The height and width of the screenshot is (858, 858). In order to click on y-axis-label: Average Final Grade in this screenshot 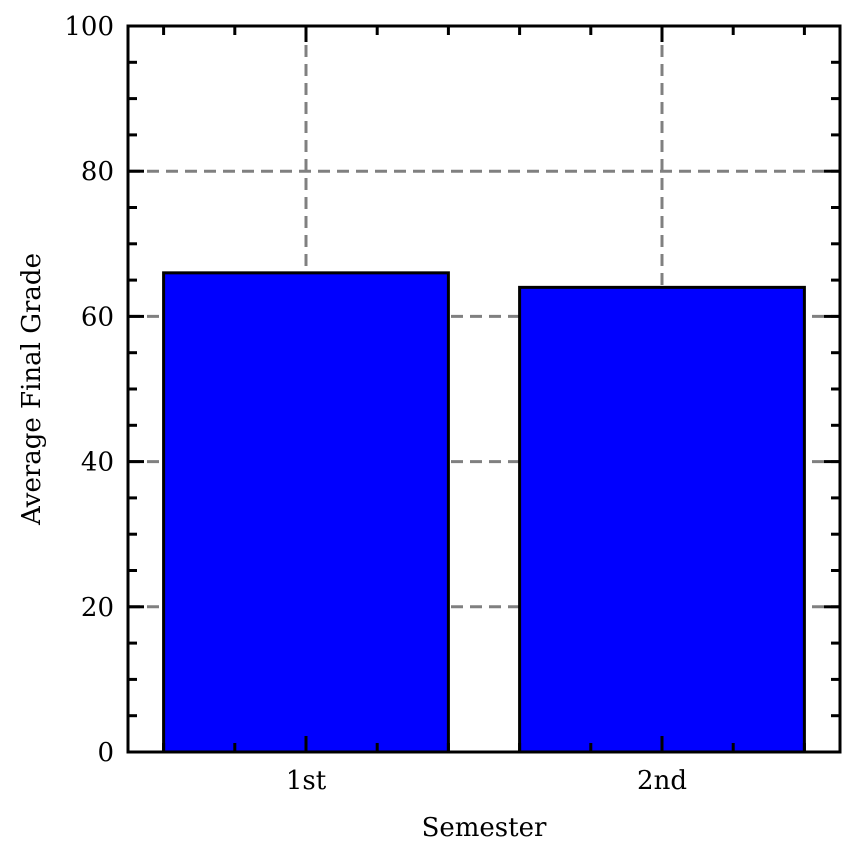, I will do `click(32, 389)`.